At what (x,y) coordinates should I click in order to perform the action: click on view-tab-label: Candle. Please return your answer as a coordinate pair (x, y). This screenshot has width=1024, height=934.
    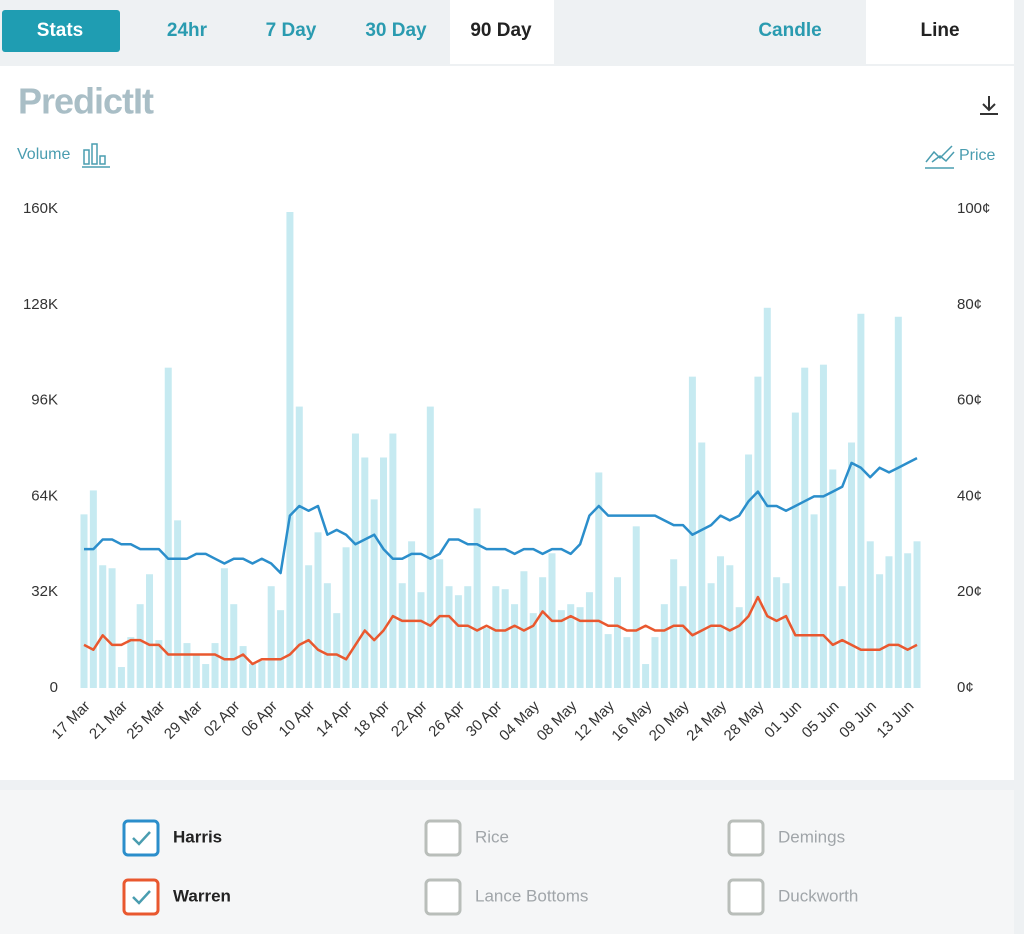
    Looking at the image, I should click on (789, 30).